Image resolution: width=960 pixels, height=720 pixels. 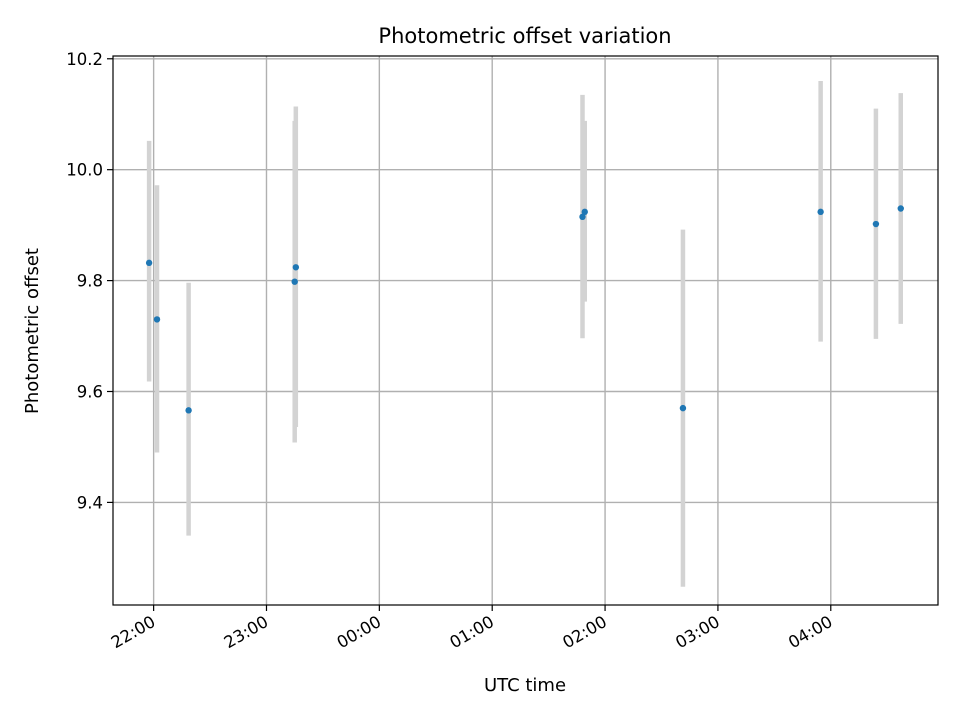 What do you see at coordinates (472, 632) in the screenshot?
I see `x-tick-label: 01:00` at bounding box center [472, 632].